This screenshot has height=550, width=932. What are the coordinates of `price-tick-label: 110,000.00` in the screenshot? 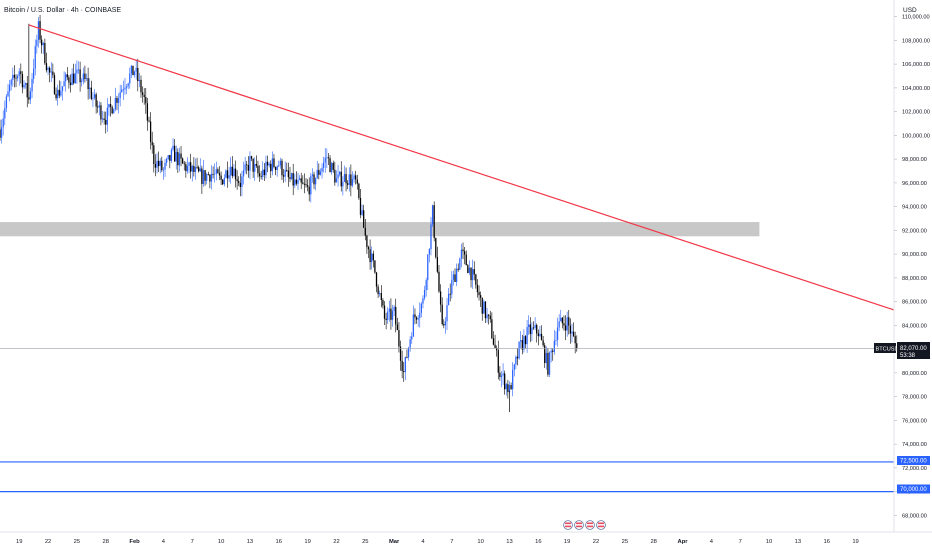 It's located at (916, 18).